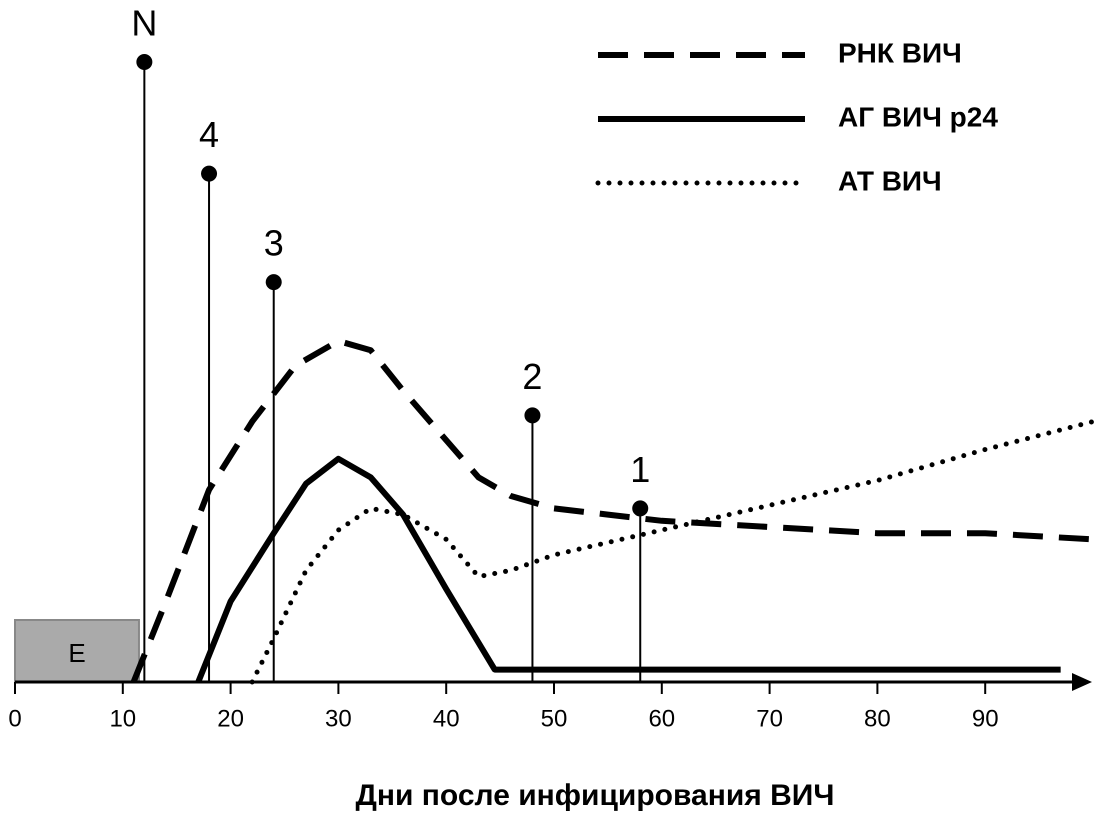  I want to click on x-tick-label: 80, so click(877, 718).